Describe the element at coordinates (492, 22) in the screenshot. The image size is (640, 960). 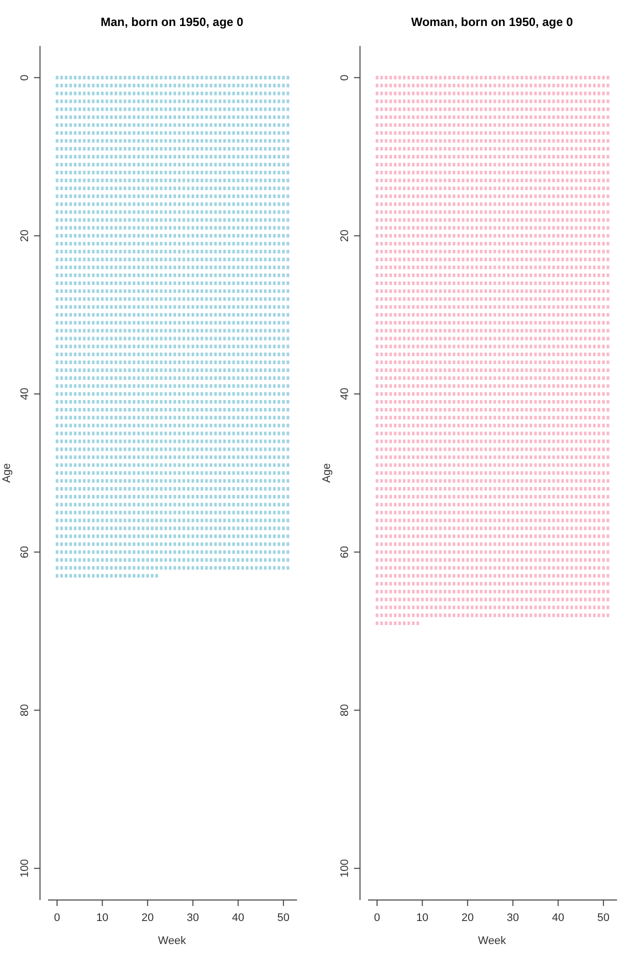
I see `chart-title: Woman, born on 1950, age 0` at that location.